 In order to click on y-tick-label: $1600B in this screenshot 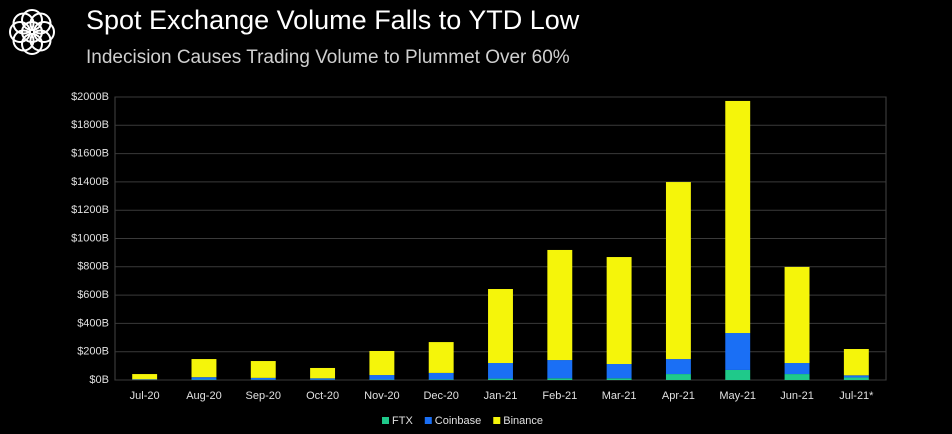, I will do `click(90, 154)`.